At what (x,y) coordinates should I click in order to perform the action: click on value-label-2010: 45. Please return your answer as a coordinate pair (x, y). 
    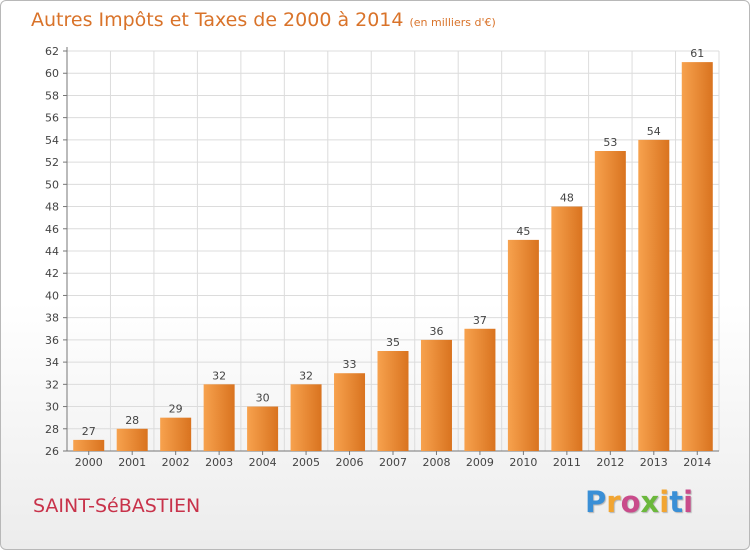
    Looking at the image, I should click on (523, 231).